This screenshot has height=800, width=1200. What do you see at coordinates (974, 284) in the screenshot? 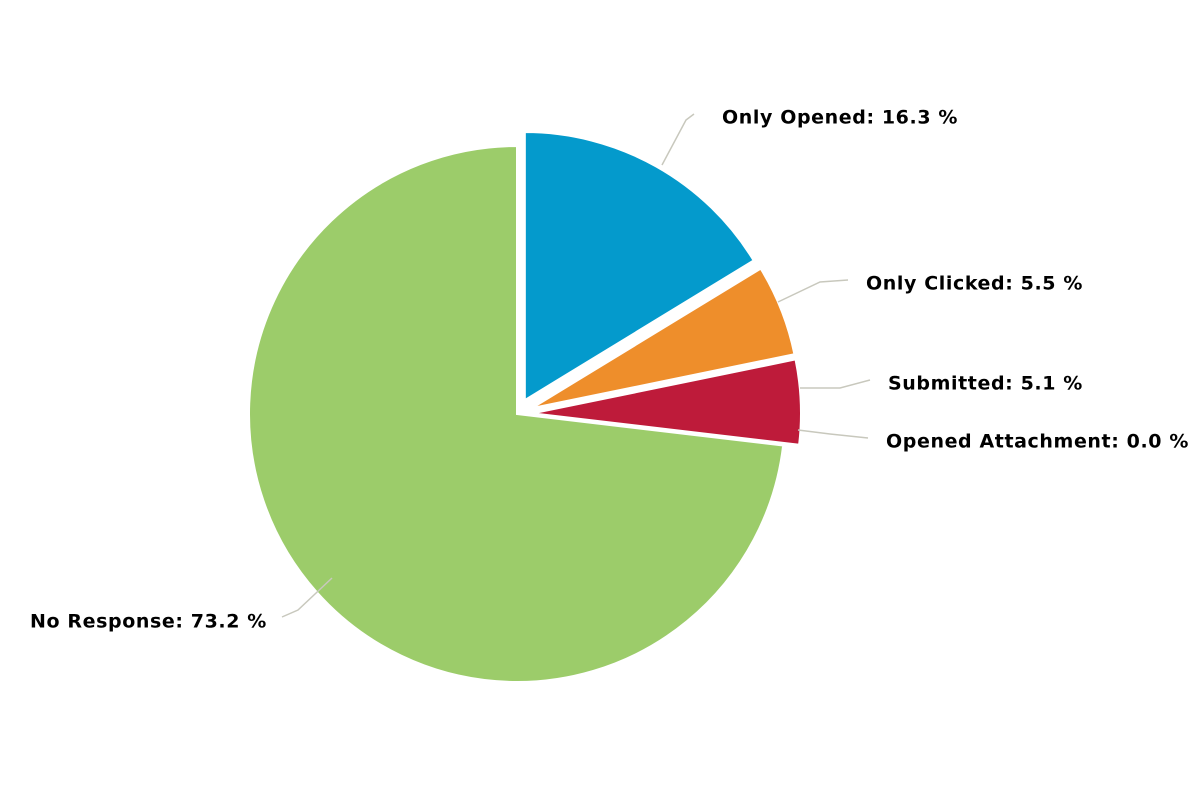
I see `data-label-only-clicked: Only Clicked: 5.5 %` at bounding box center [974, 284].